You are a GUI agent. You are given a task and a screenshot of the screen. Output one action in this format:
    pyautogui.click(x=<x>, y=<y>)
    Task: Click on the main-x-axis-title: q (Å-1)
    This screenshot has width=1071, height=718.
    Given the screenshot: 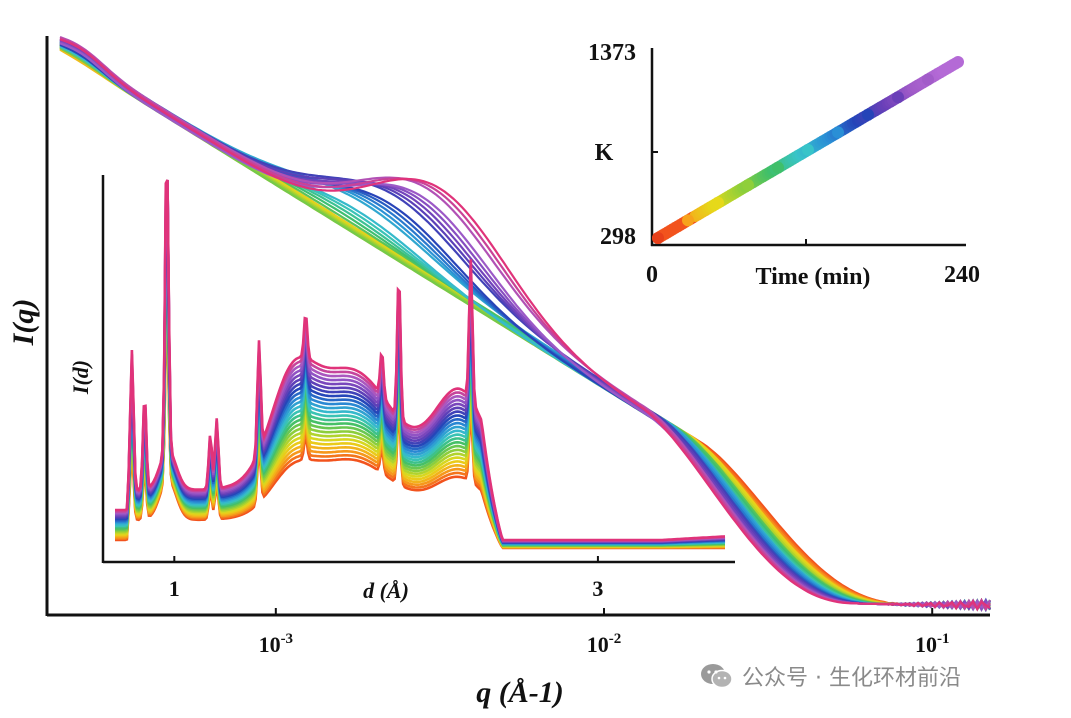 What is the action you would take?
    pyautogui.click(x=519, y=692)
    